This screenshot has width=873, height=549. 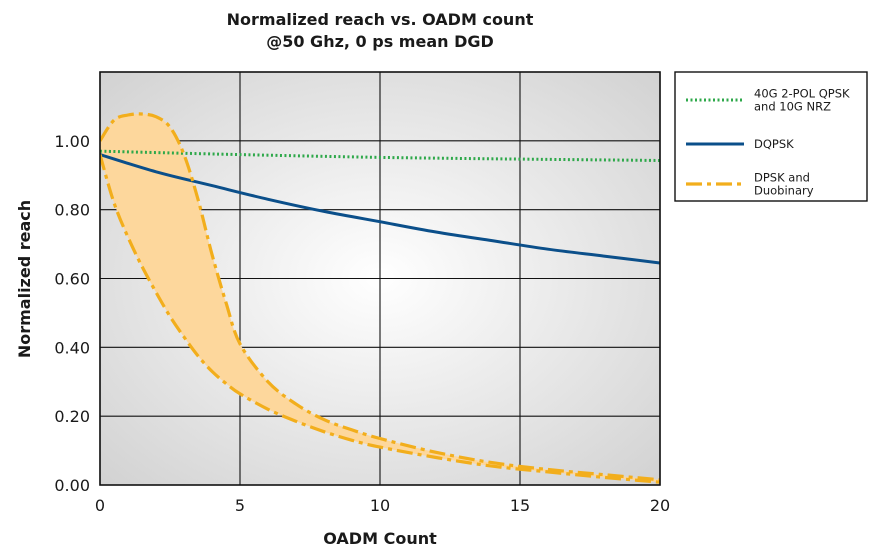 I want to click on x-tick-label: 10, so click(x=380, y=505).